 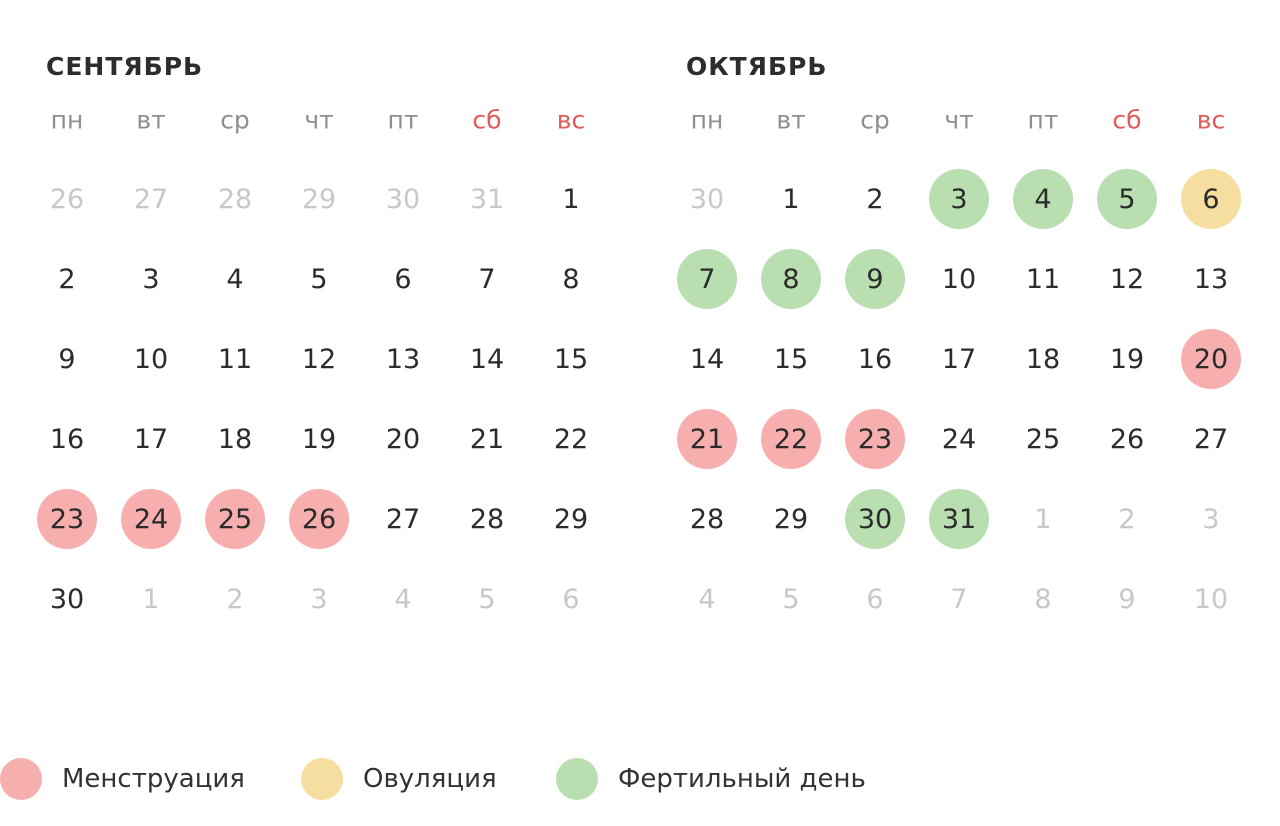 I want to click on day-cell: 6, so click(x=403, y=279).